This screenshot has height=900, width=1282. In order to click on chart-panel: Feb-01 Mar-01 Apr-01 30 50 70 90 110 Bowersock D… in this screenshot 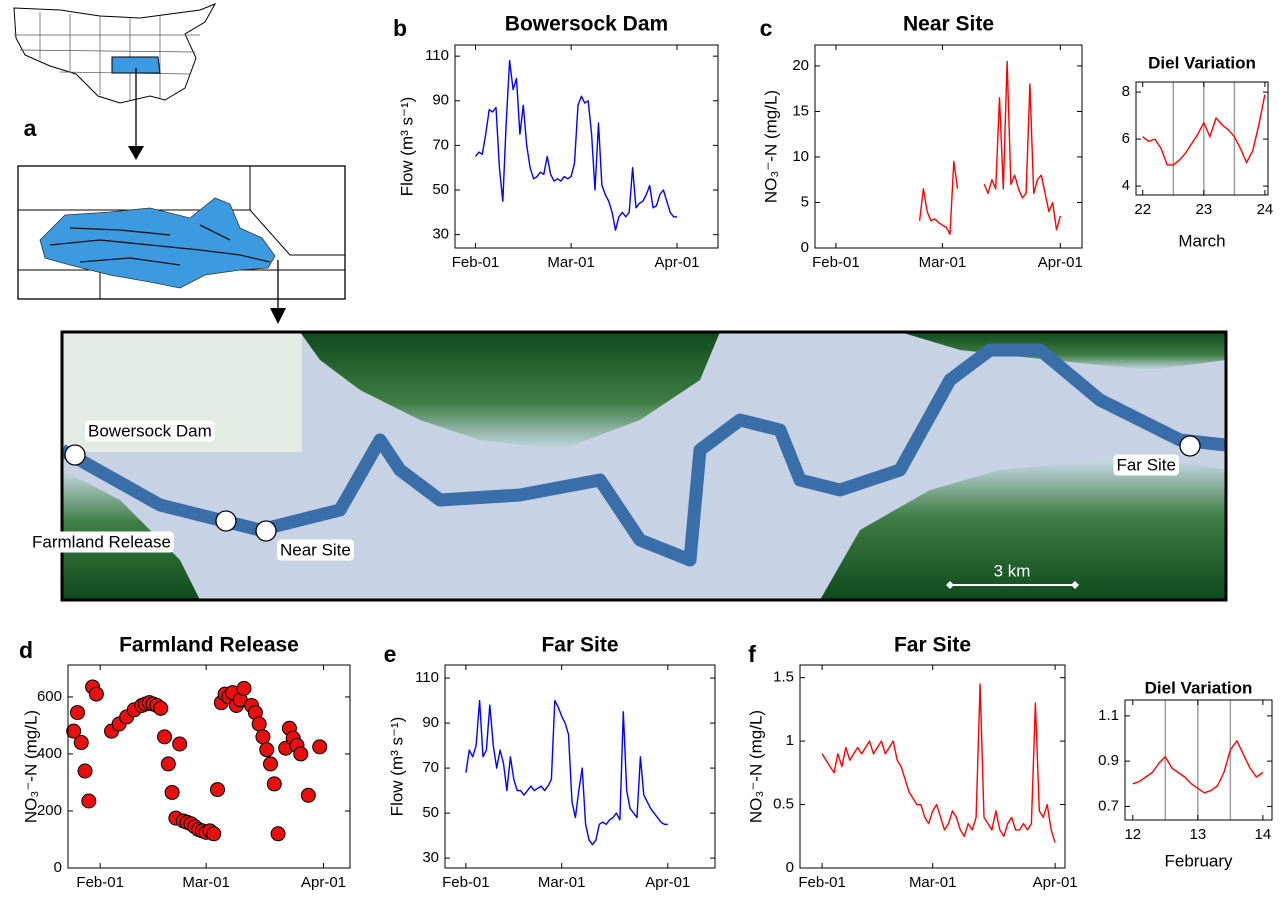, I will do `click(558, 142)`.